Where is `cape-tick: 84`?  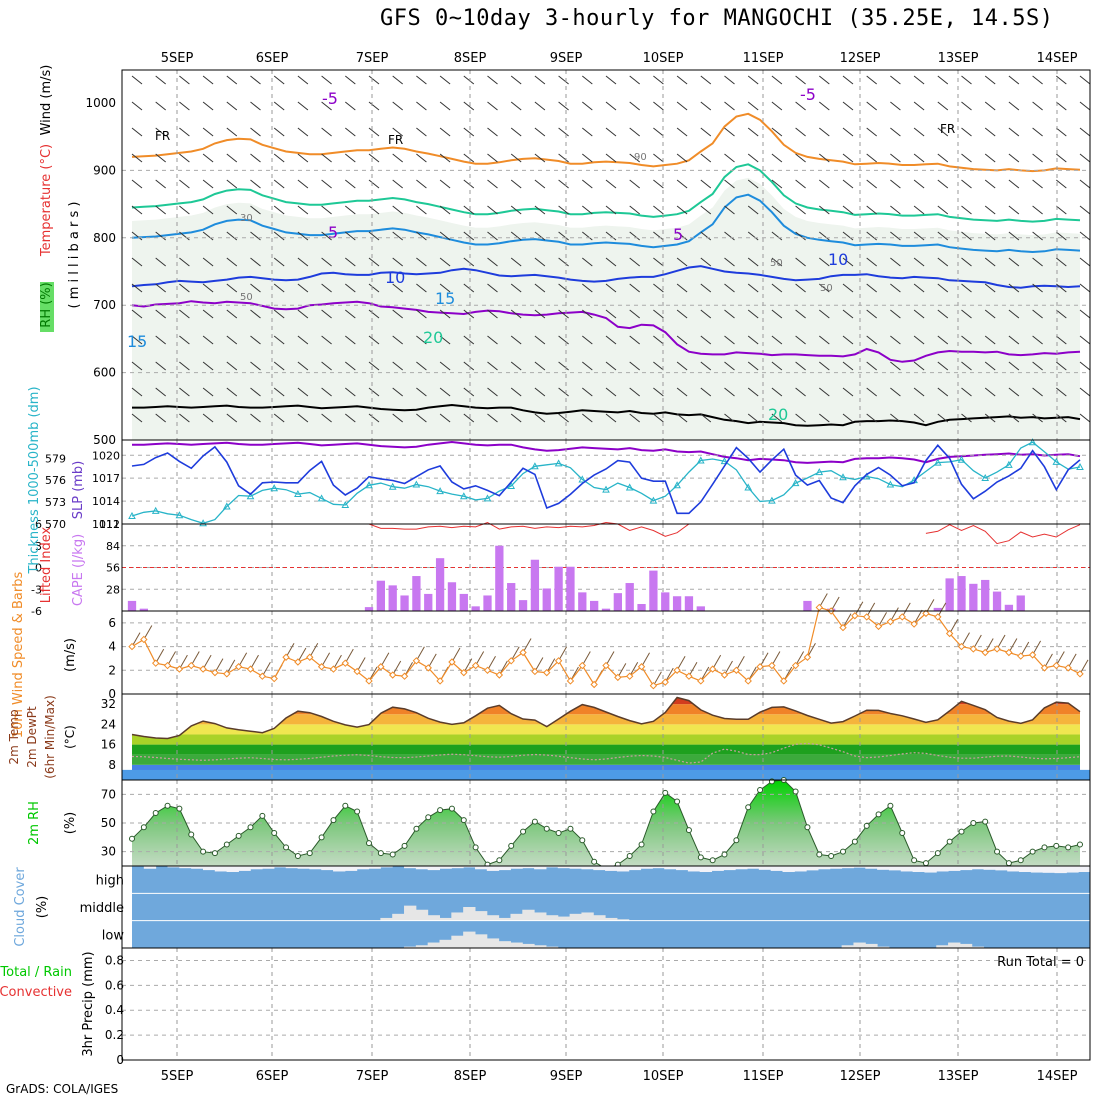
cape-tick: 84 is located at coordinates (113, 546).